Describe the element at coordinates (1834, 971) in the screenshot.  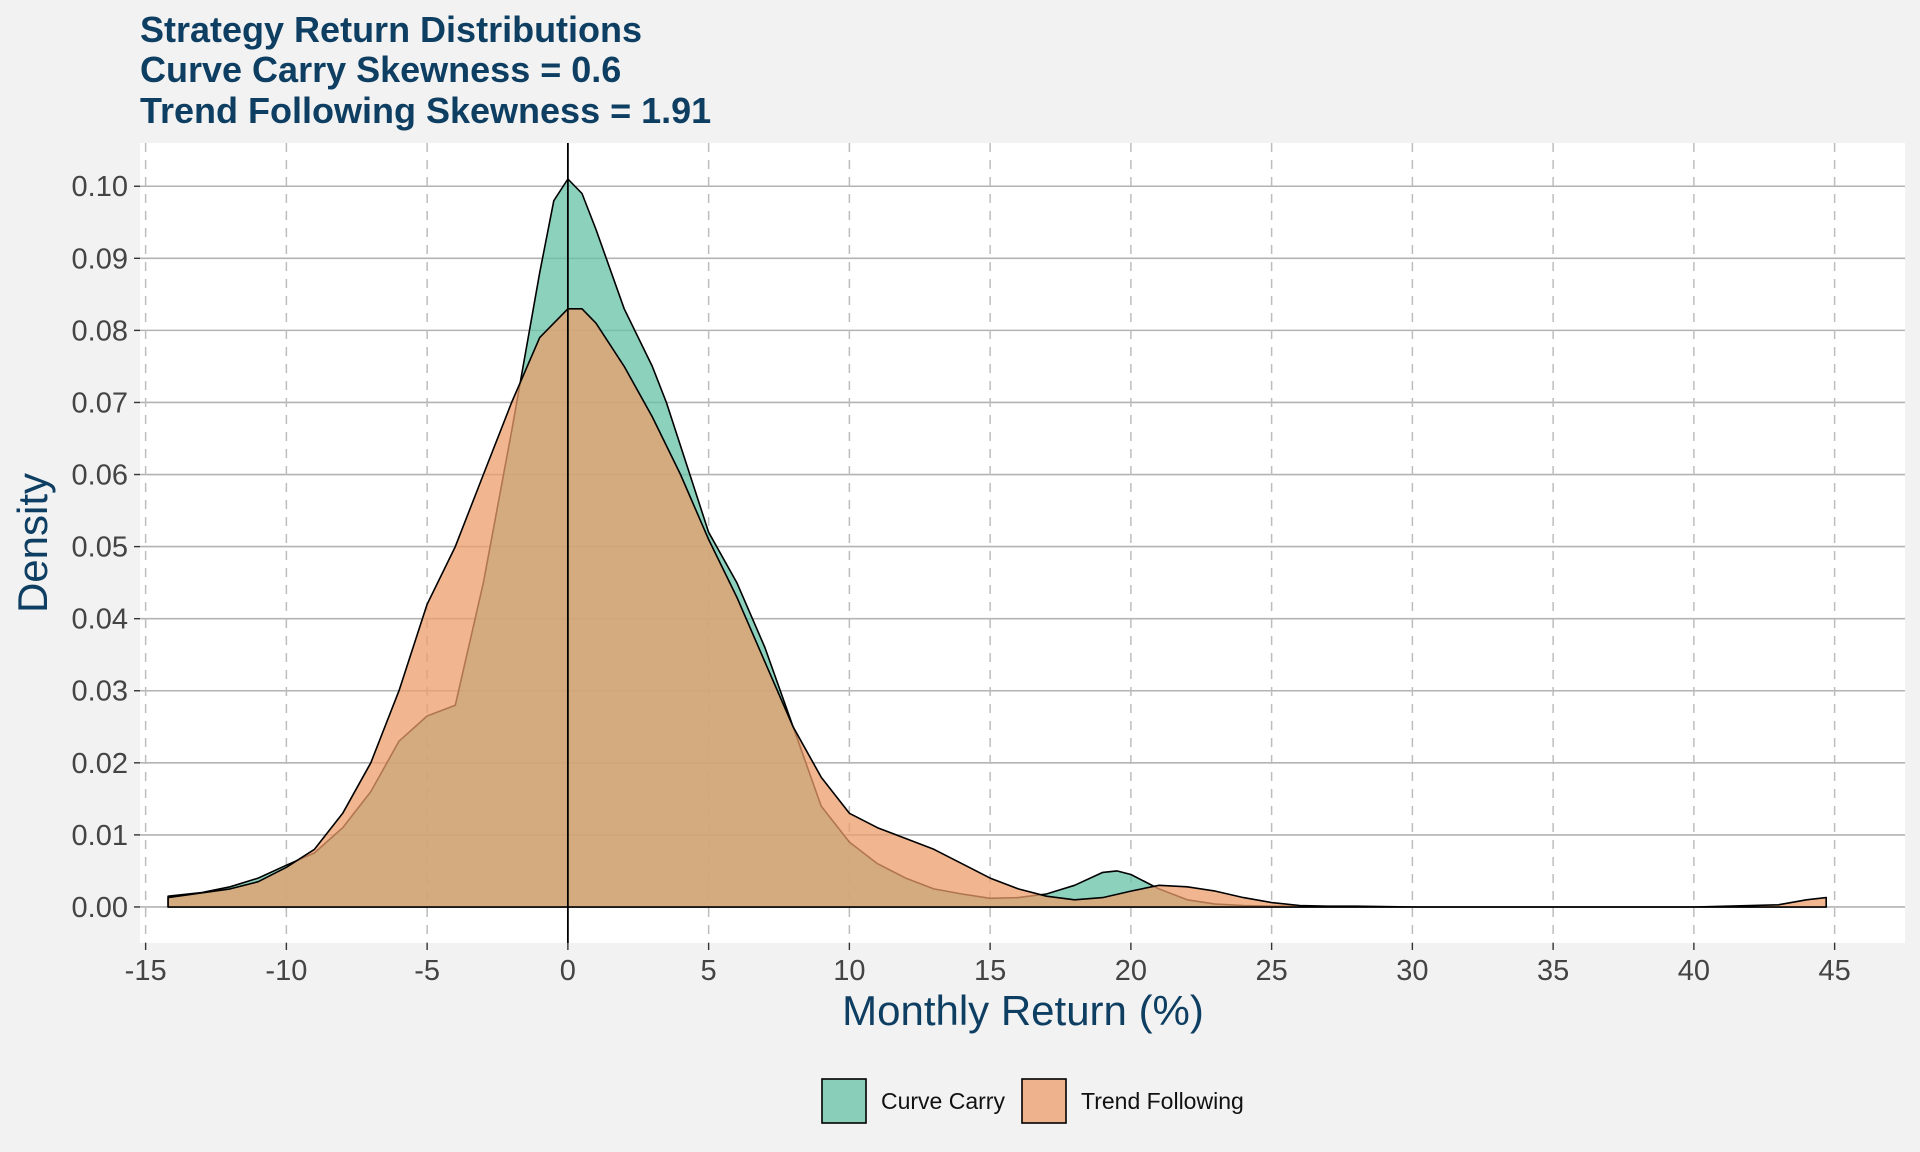
I see `x-tick-label-12: 45` at that location.